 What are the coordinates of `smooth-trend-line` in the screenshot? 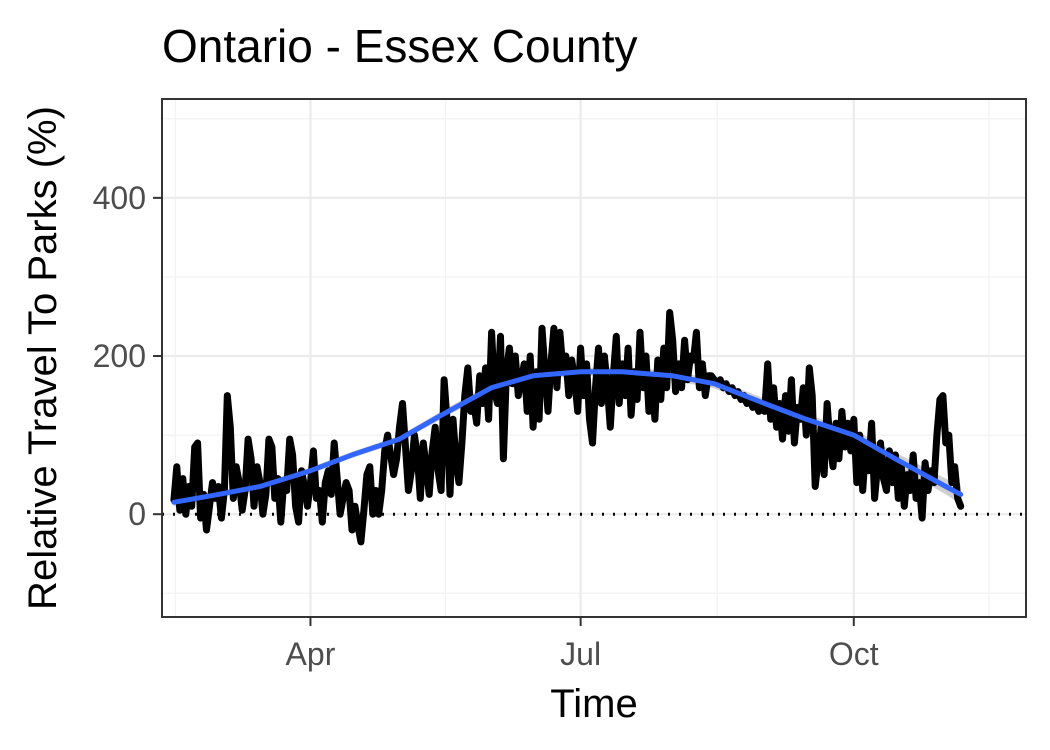 It's located at (567, 437).